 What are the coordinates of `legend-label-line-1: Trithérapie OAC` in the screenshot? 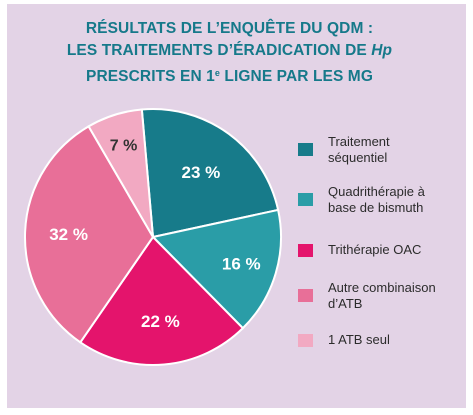 It's located at (375, 249).